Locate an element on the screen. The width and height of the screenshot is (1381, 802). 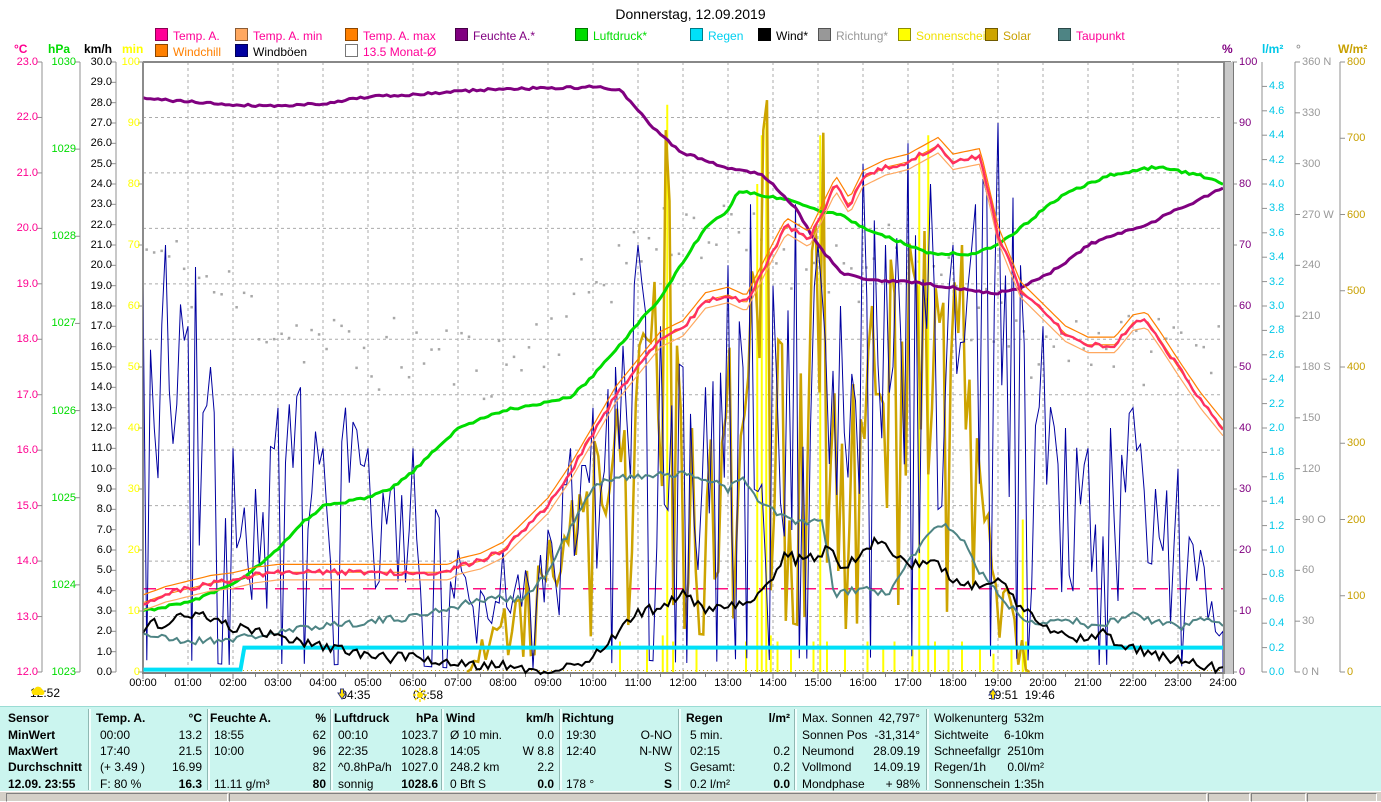
stat-value: 13.2 is located at coordinates (190, 735).